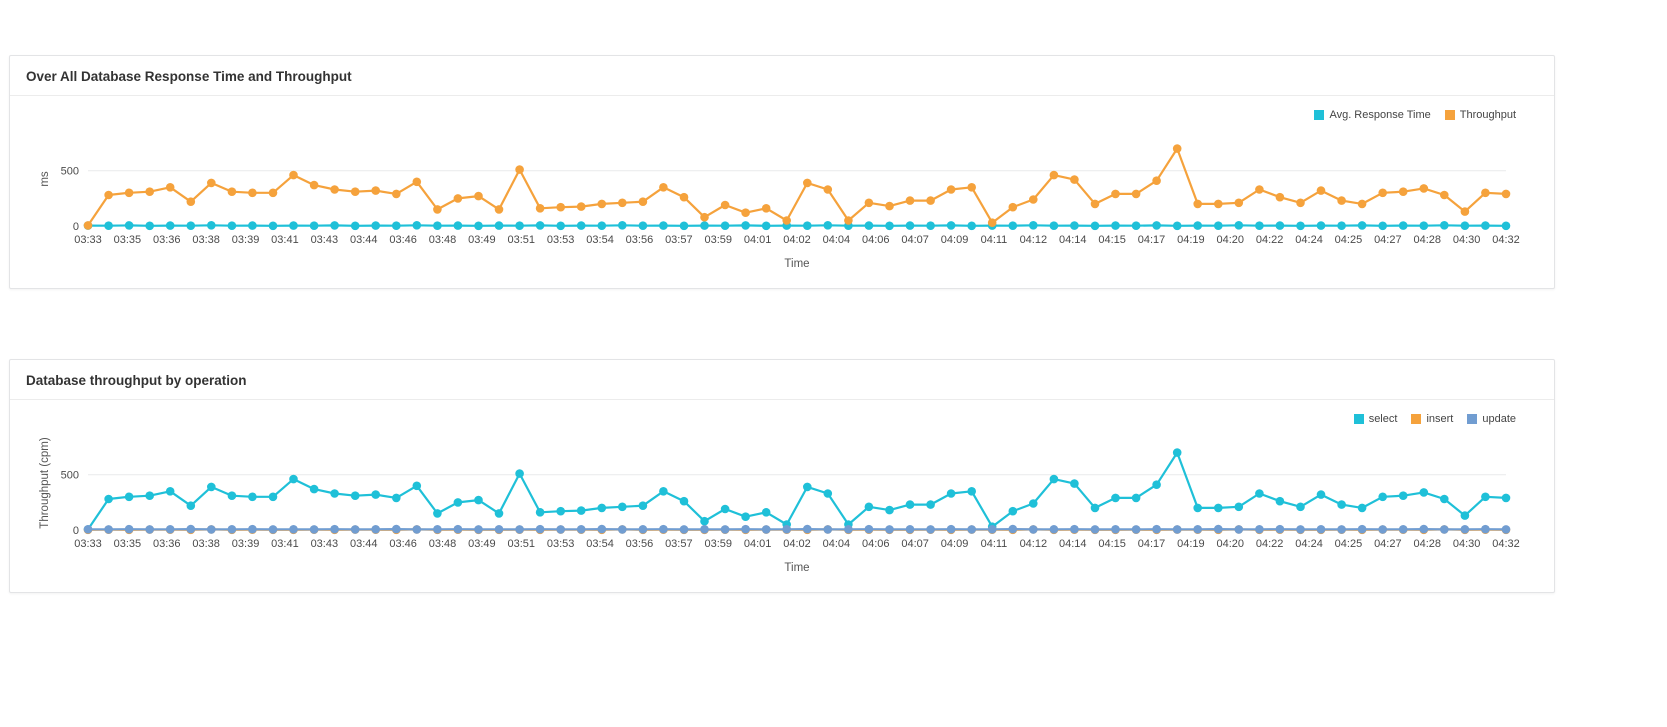 The height and width of the screenshot is (727, 1667). What do you see at coordinates (1480, 115) in the screenshot?
I see `legend-item: Throughput` at bounding box center [1480, 115].